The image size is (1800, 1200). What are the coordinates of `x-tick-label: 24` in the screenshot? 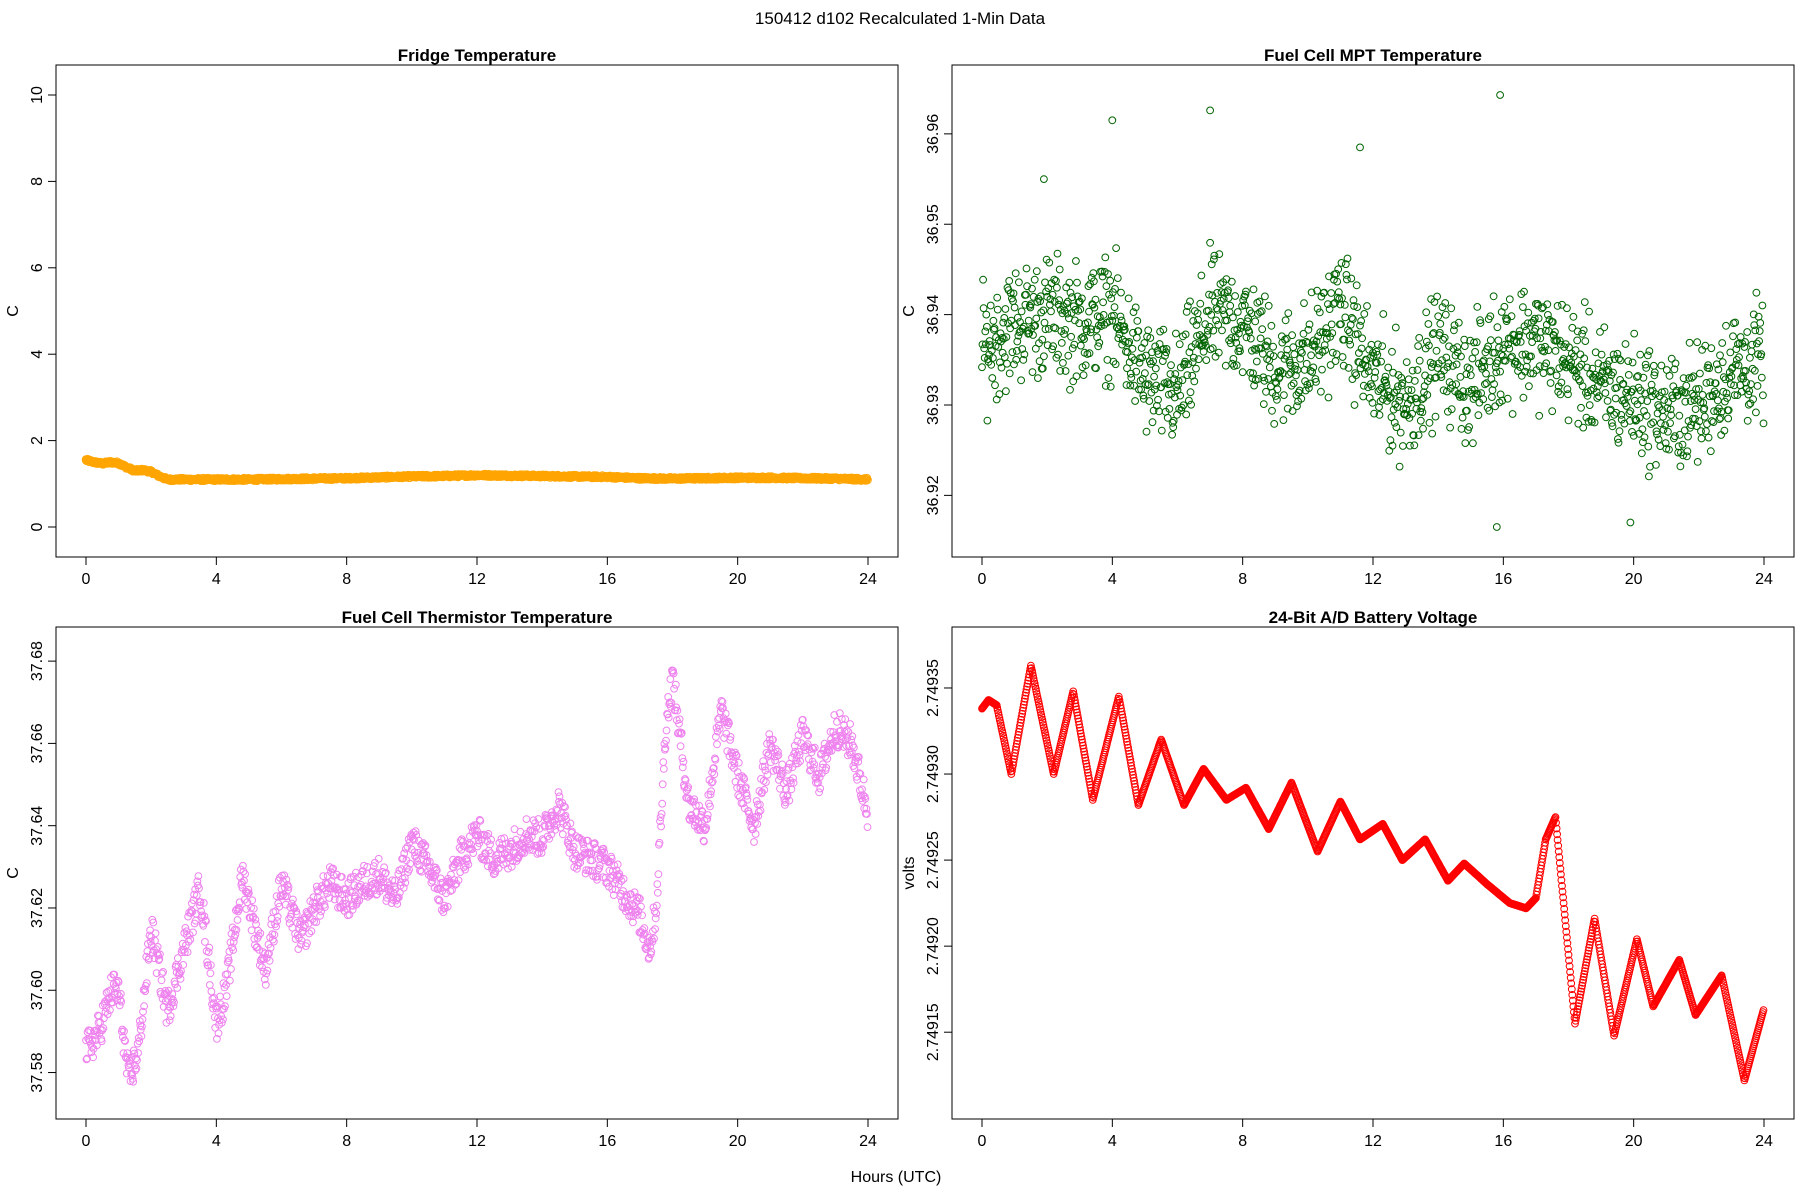 It's located at (868, 579).